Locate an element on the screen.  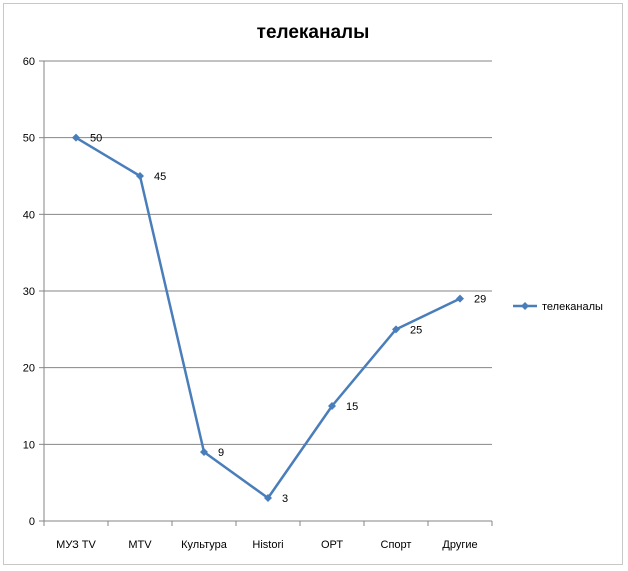
y-tick-label: 50 is located at coordinates (29, 139).